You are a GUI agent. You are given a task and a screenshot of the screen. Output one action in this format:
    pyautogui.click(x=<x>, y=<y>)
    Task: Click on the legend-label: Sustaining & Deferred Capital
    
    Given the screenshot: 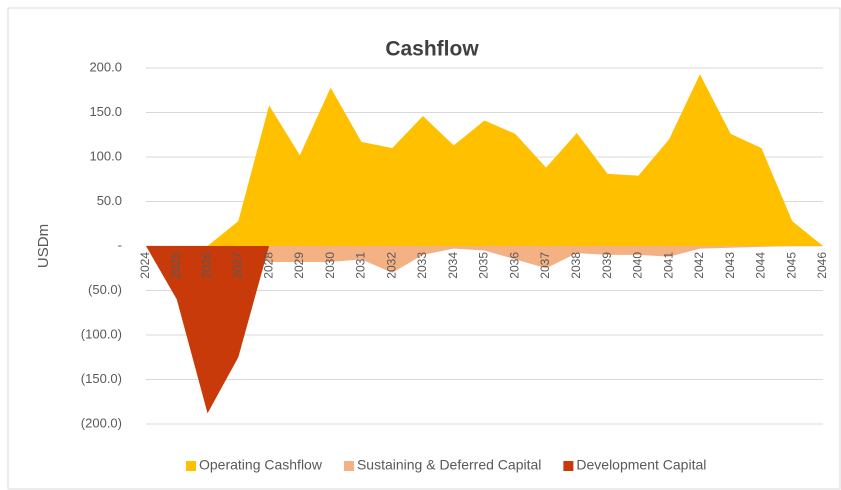 What is the action you would take?
    pyautogui.click(x=449, y=465)
    